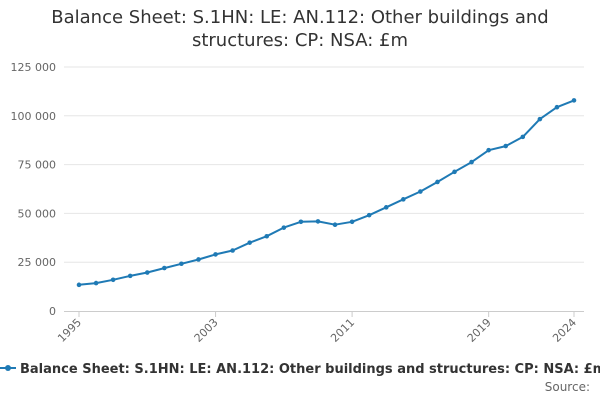 Image resolution: width=600 pixels, height=400 pixels. I want to click on x-tick-label: 1995, so click(69, 330).